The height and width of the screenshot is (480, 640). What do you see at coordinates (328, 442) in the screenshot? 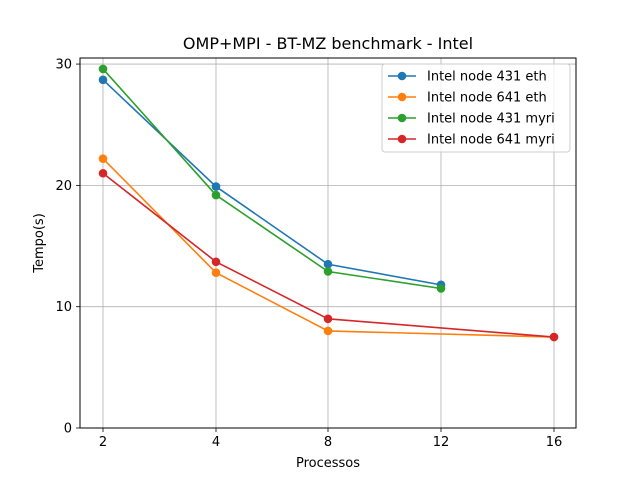
I see `x-tick-label: 8` at bounding box center [328, 442].